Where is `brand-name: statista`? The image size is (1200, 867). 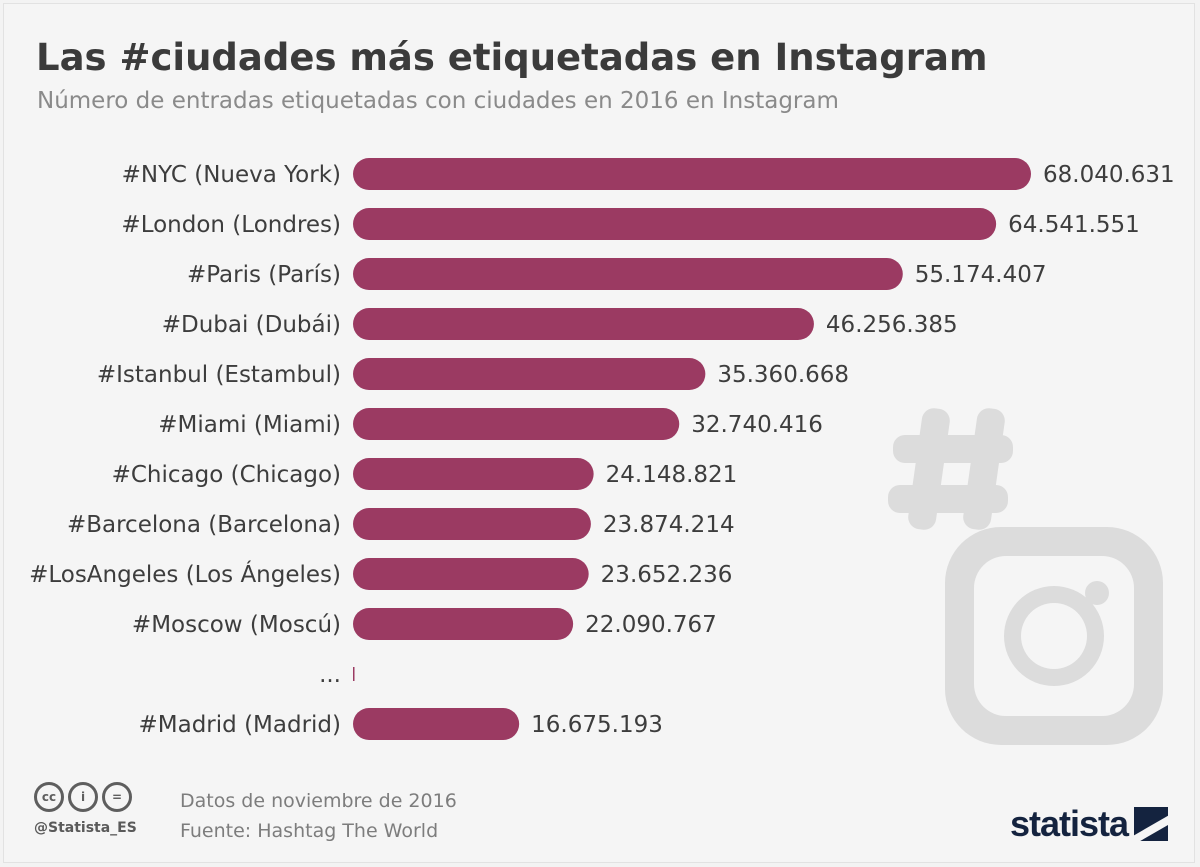
brand-name: statista is located at coordinates (1069, 823).